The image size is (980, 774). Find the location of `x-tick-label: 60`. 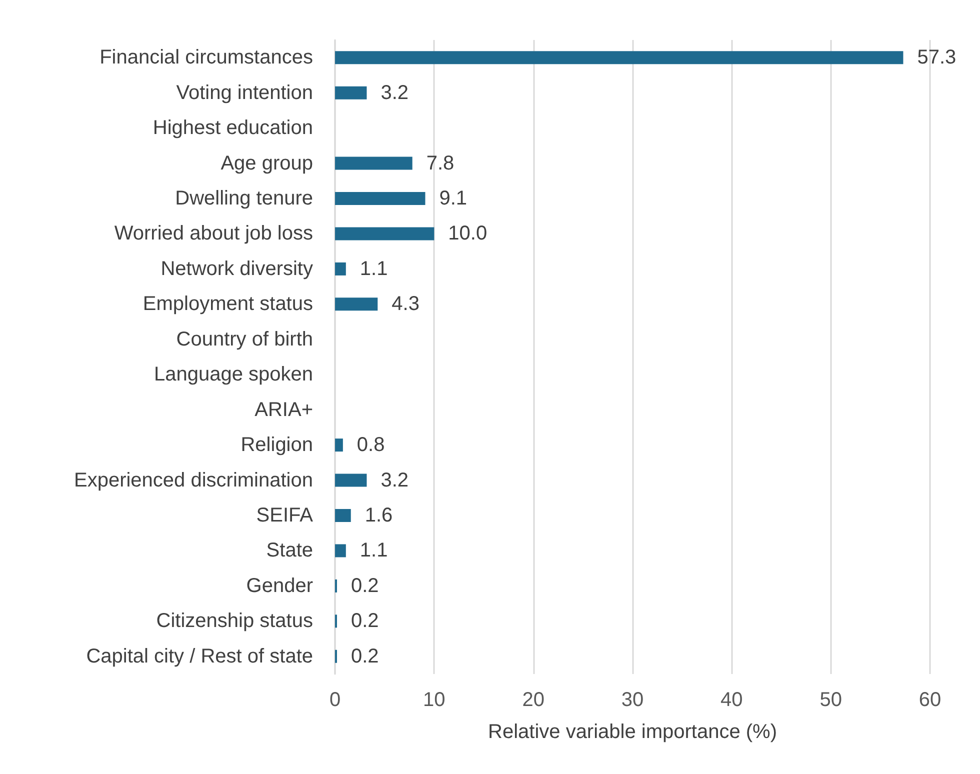

x-tick-label: 60 is located at coordinates (930, 700).